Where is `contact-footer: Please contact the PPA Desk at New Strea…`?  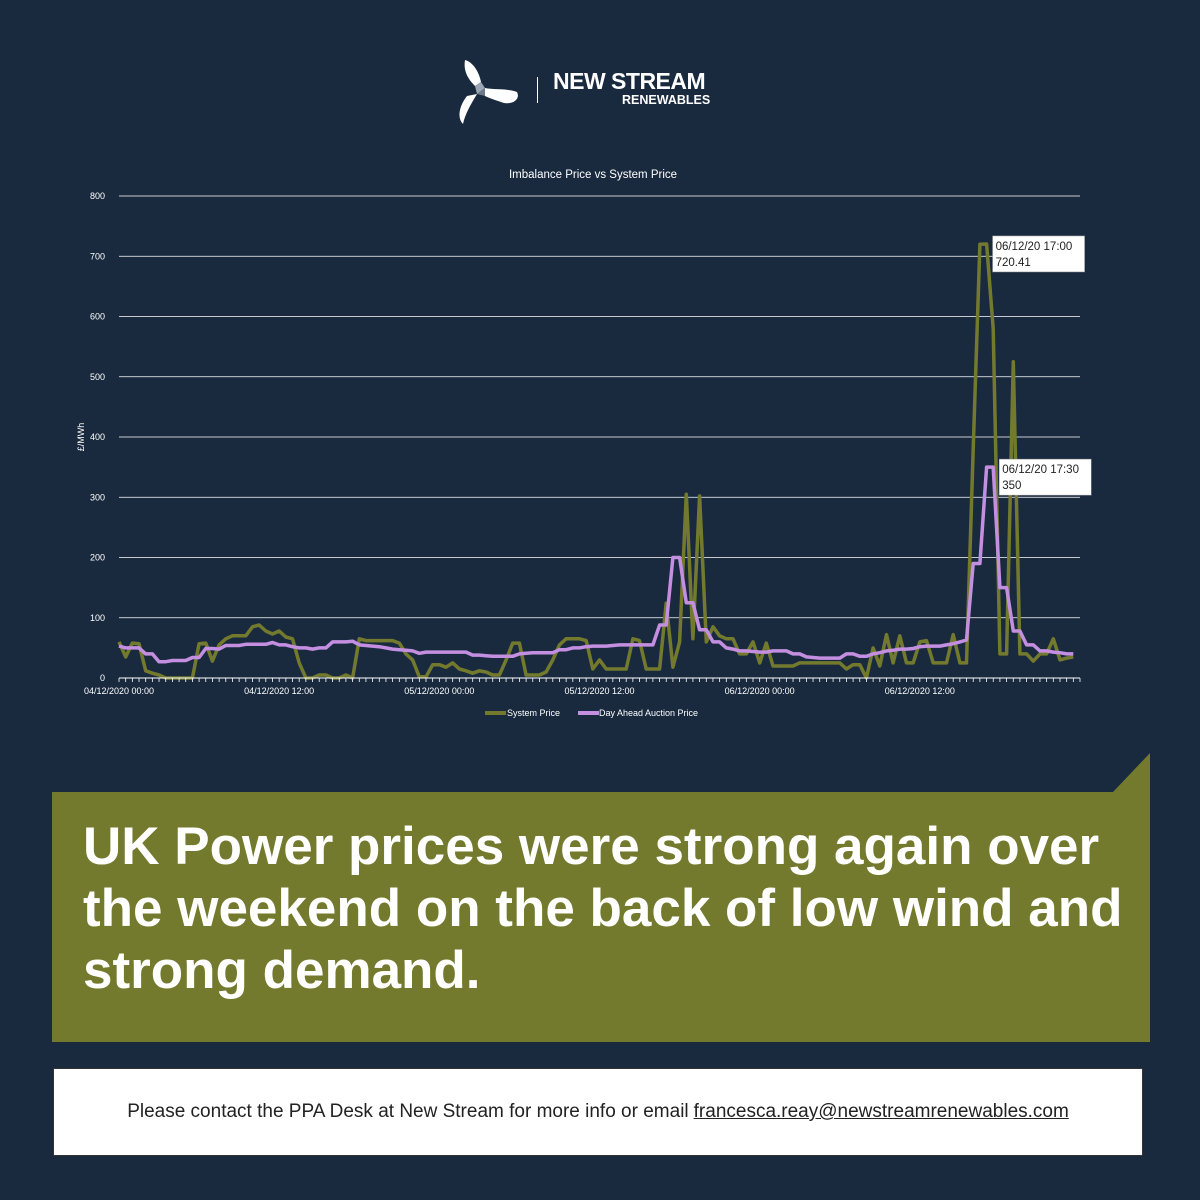 contact-footer: Please contact the PPA Desk at New Strea… is located at coordinates (598, 1112).